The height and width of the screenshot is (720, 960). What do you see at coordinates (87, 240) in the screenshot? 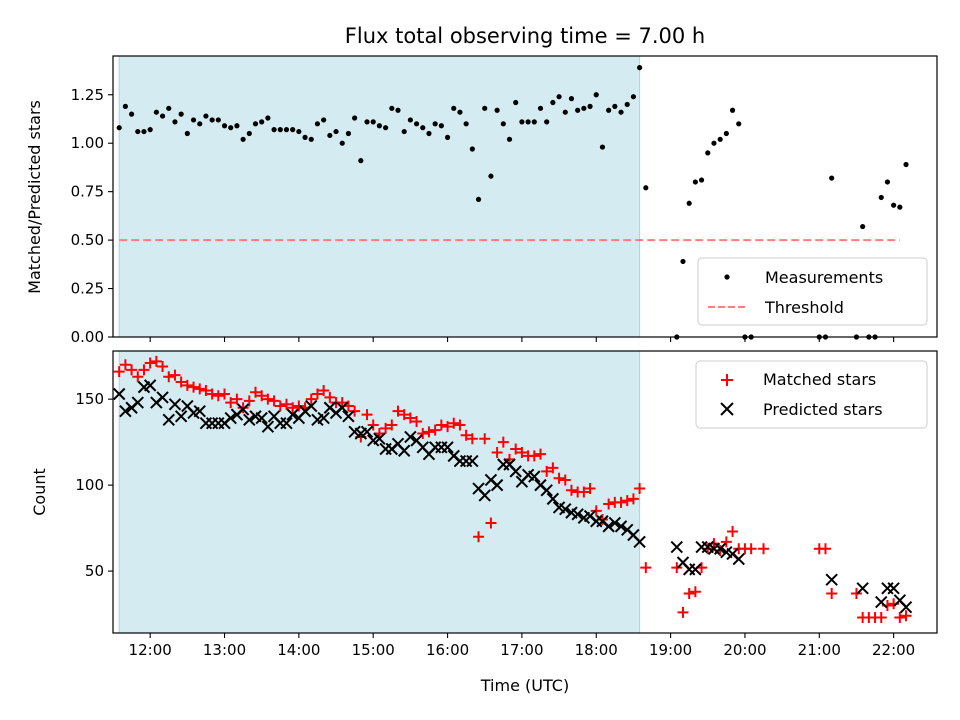
I see `y-tick-label: 0.50` at bounding box center [87, 240].